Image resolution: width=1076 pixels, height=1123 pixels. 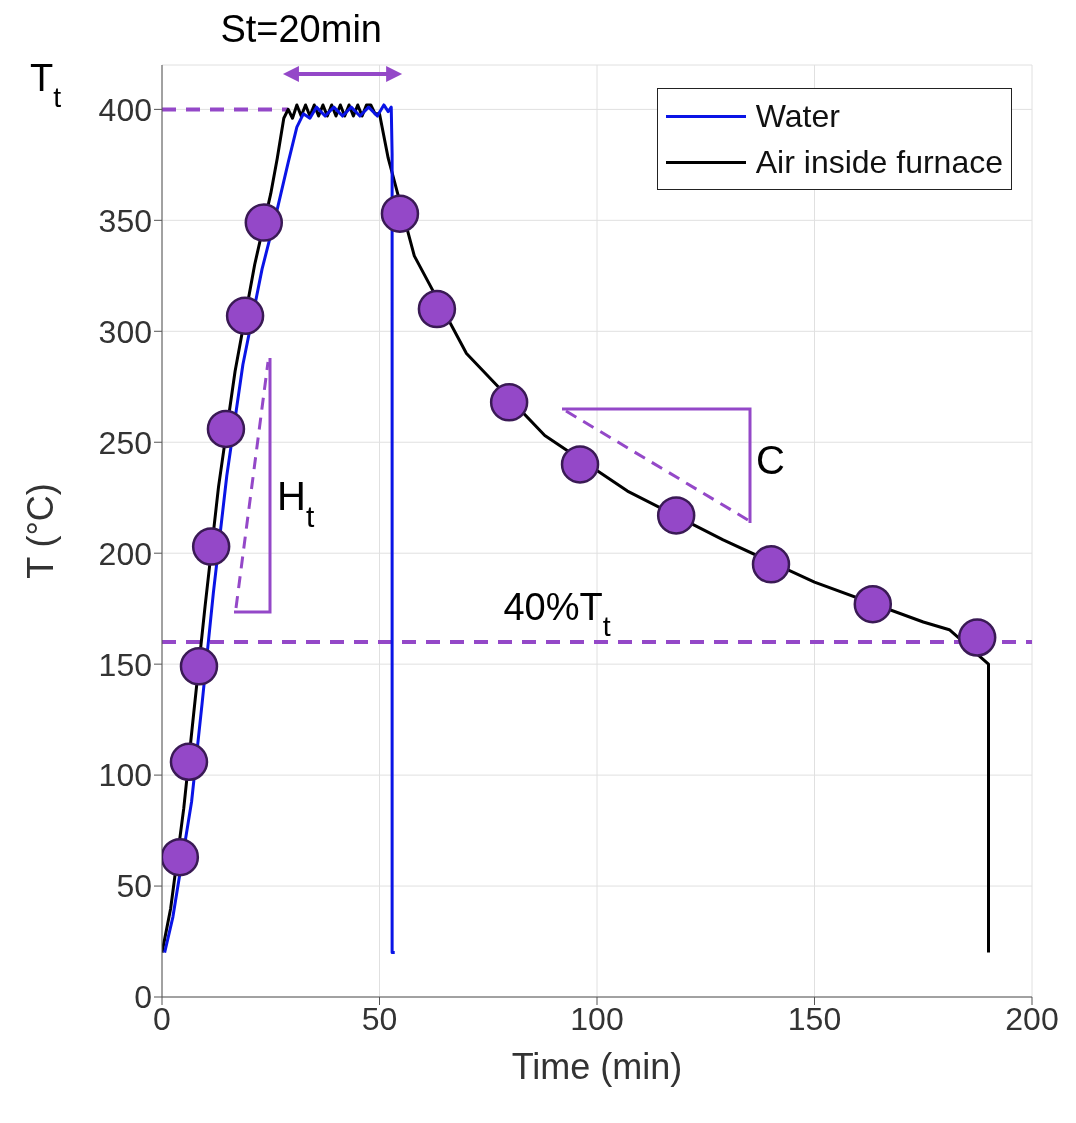 What do you see at coordinates (125, 664) in the screenshot?
I see `y-tick-label: 150` at bounding box center [125, 664].